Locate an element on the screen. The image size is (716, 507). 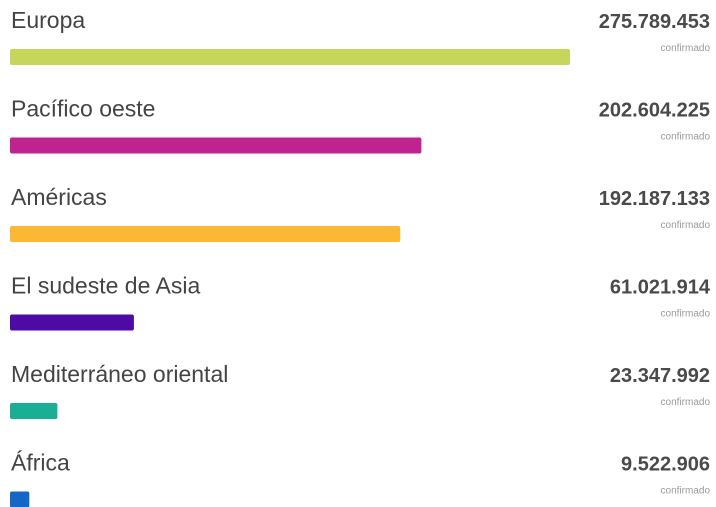
value-label: 9.522.906 is located at coordinates (665, 465).